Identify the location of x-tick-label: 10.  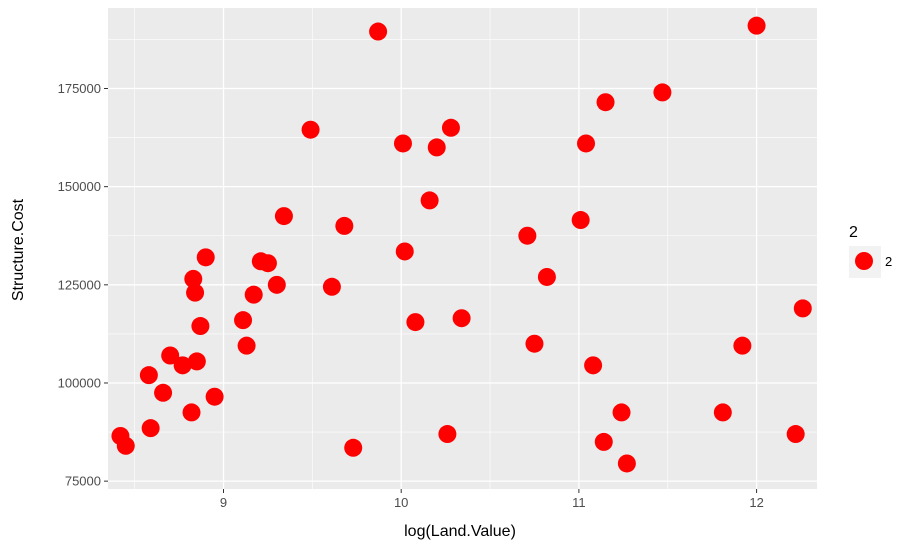
(401, 502).